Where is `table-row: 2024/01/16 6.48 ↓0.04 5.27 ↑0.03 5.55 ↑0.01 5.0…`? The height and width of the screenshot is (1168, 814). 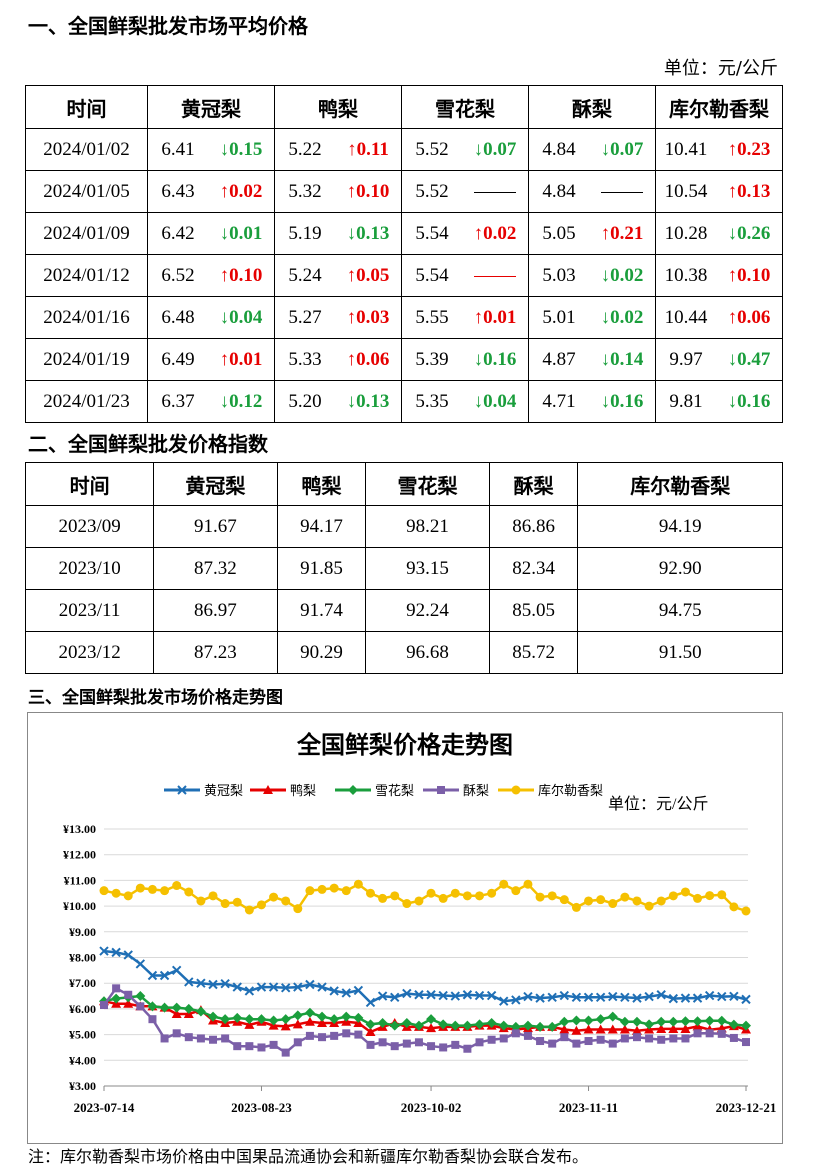 table-row: 2024/01/16 6.48 ↓0.04 5.27 ↑0.03 5.55 ↑0.01 5.0… is located at coordinates (404, 317).